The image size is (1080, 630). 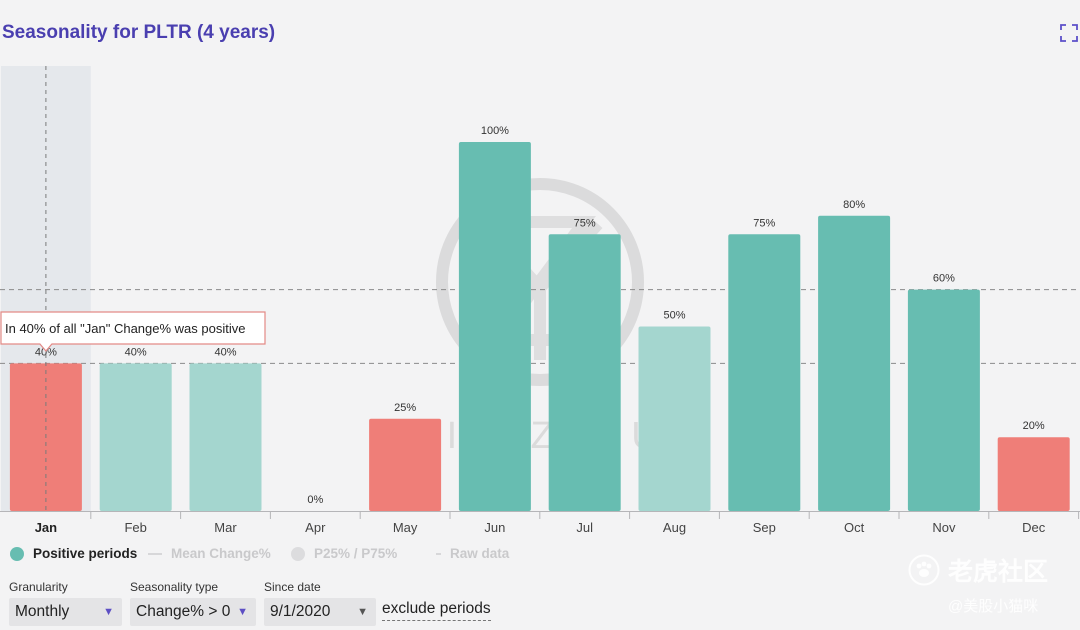 What do you see at coordinates (1034, 426) in the screenshot?
I see `data-label: 20%` at bounding box center [1034, 426].